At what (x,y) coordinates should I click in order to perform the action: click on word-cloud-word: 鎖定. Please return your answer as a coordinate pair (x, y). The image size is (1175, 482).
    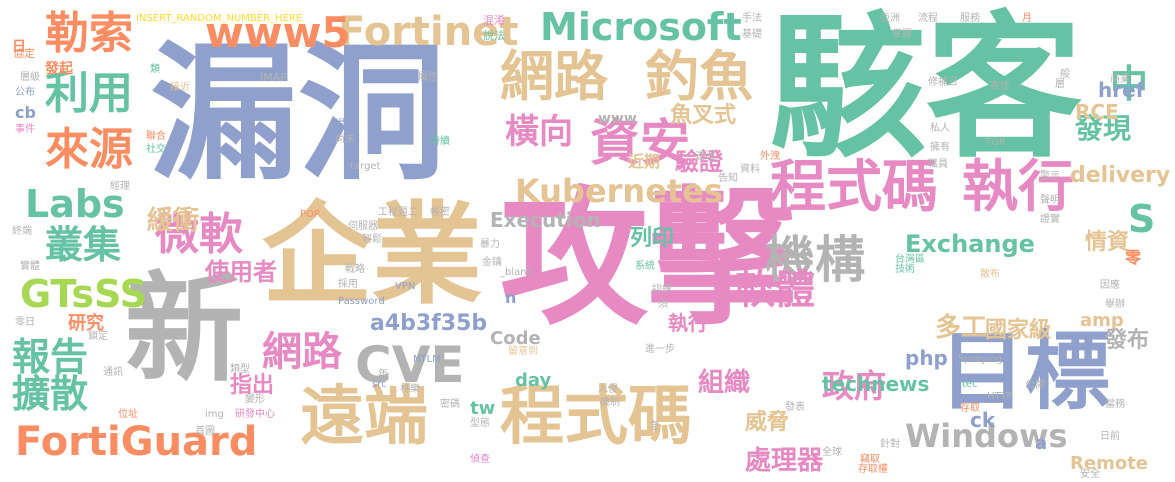
    Looking at the image, I should click on (98, 336).